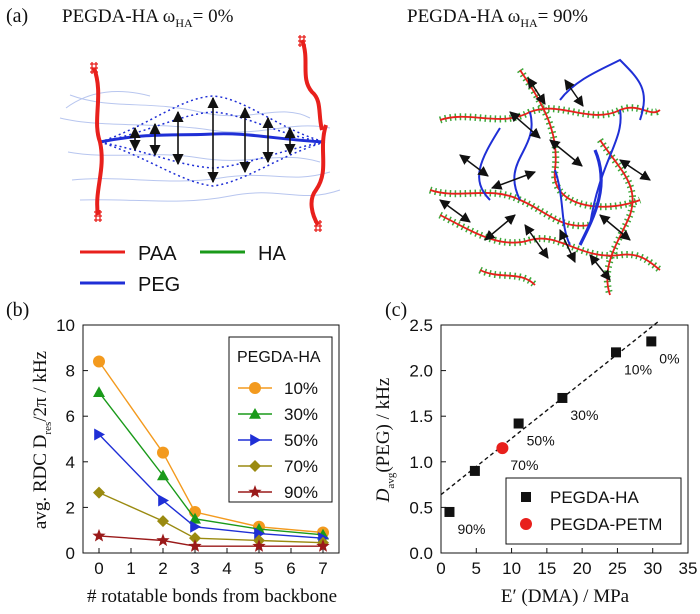 This screenshot has height=614, width=700. Describe the element at coordinates (541, 440) in the screenshot. I see `point-annotation: 50%` at that location.